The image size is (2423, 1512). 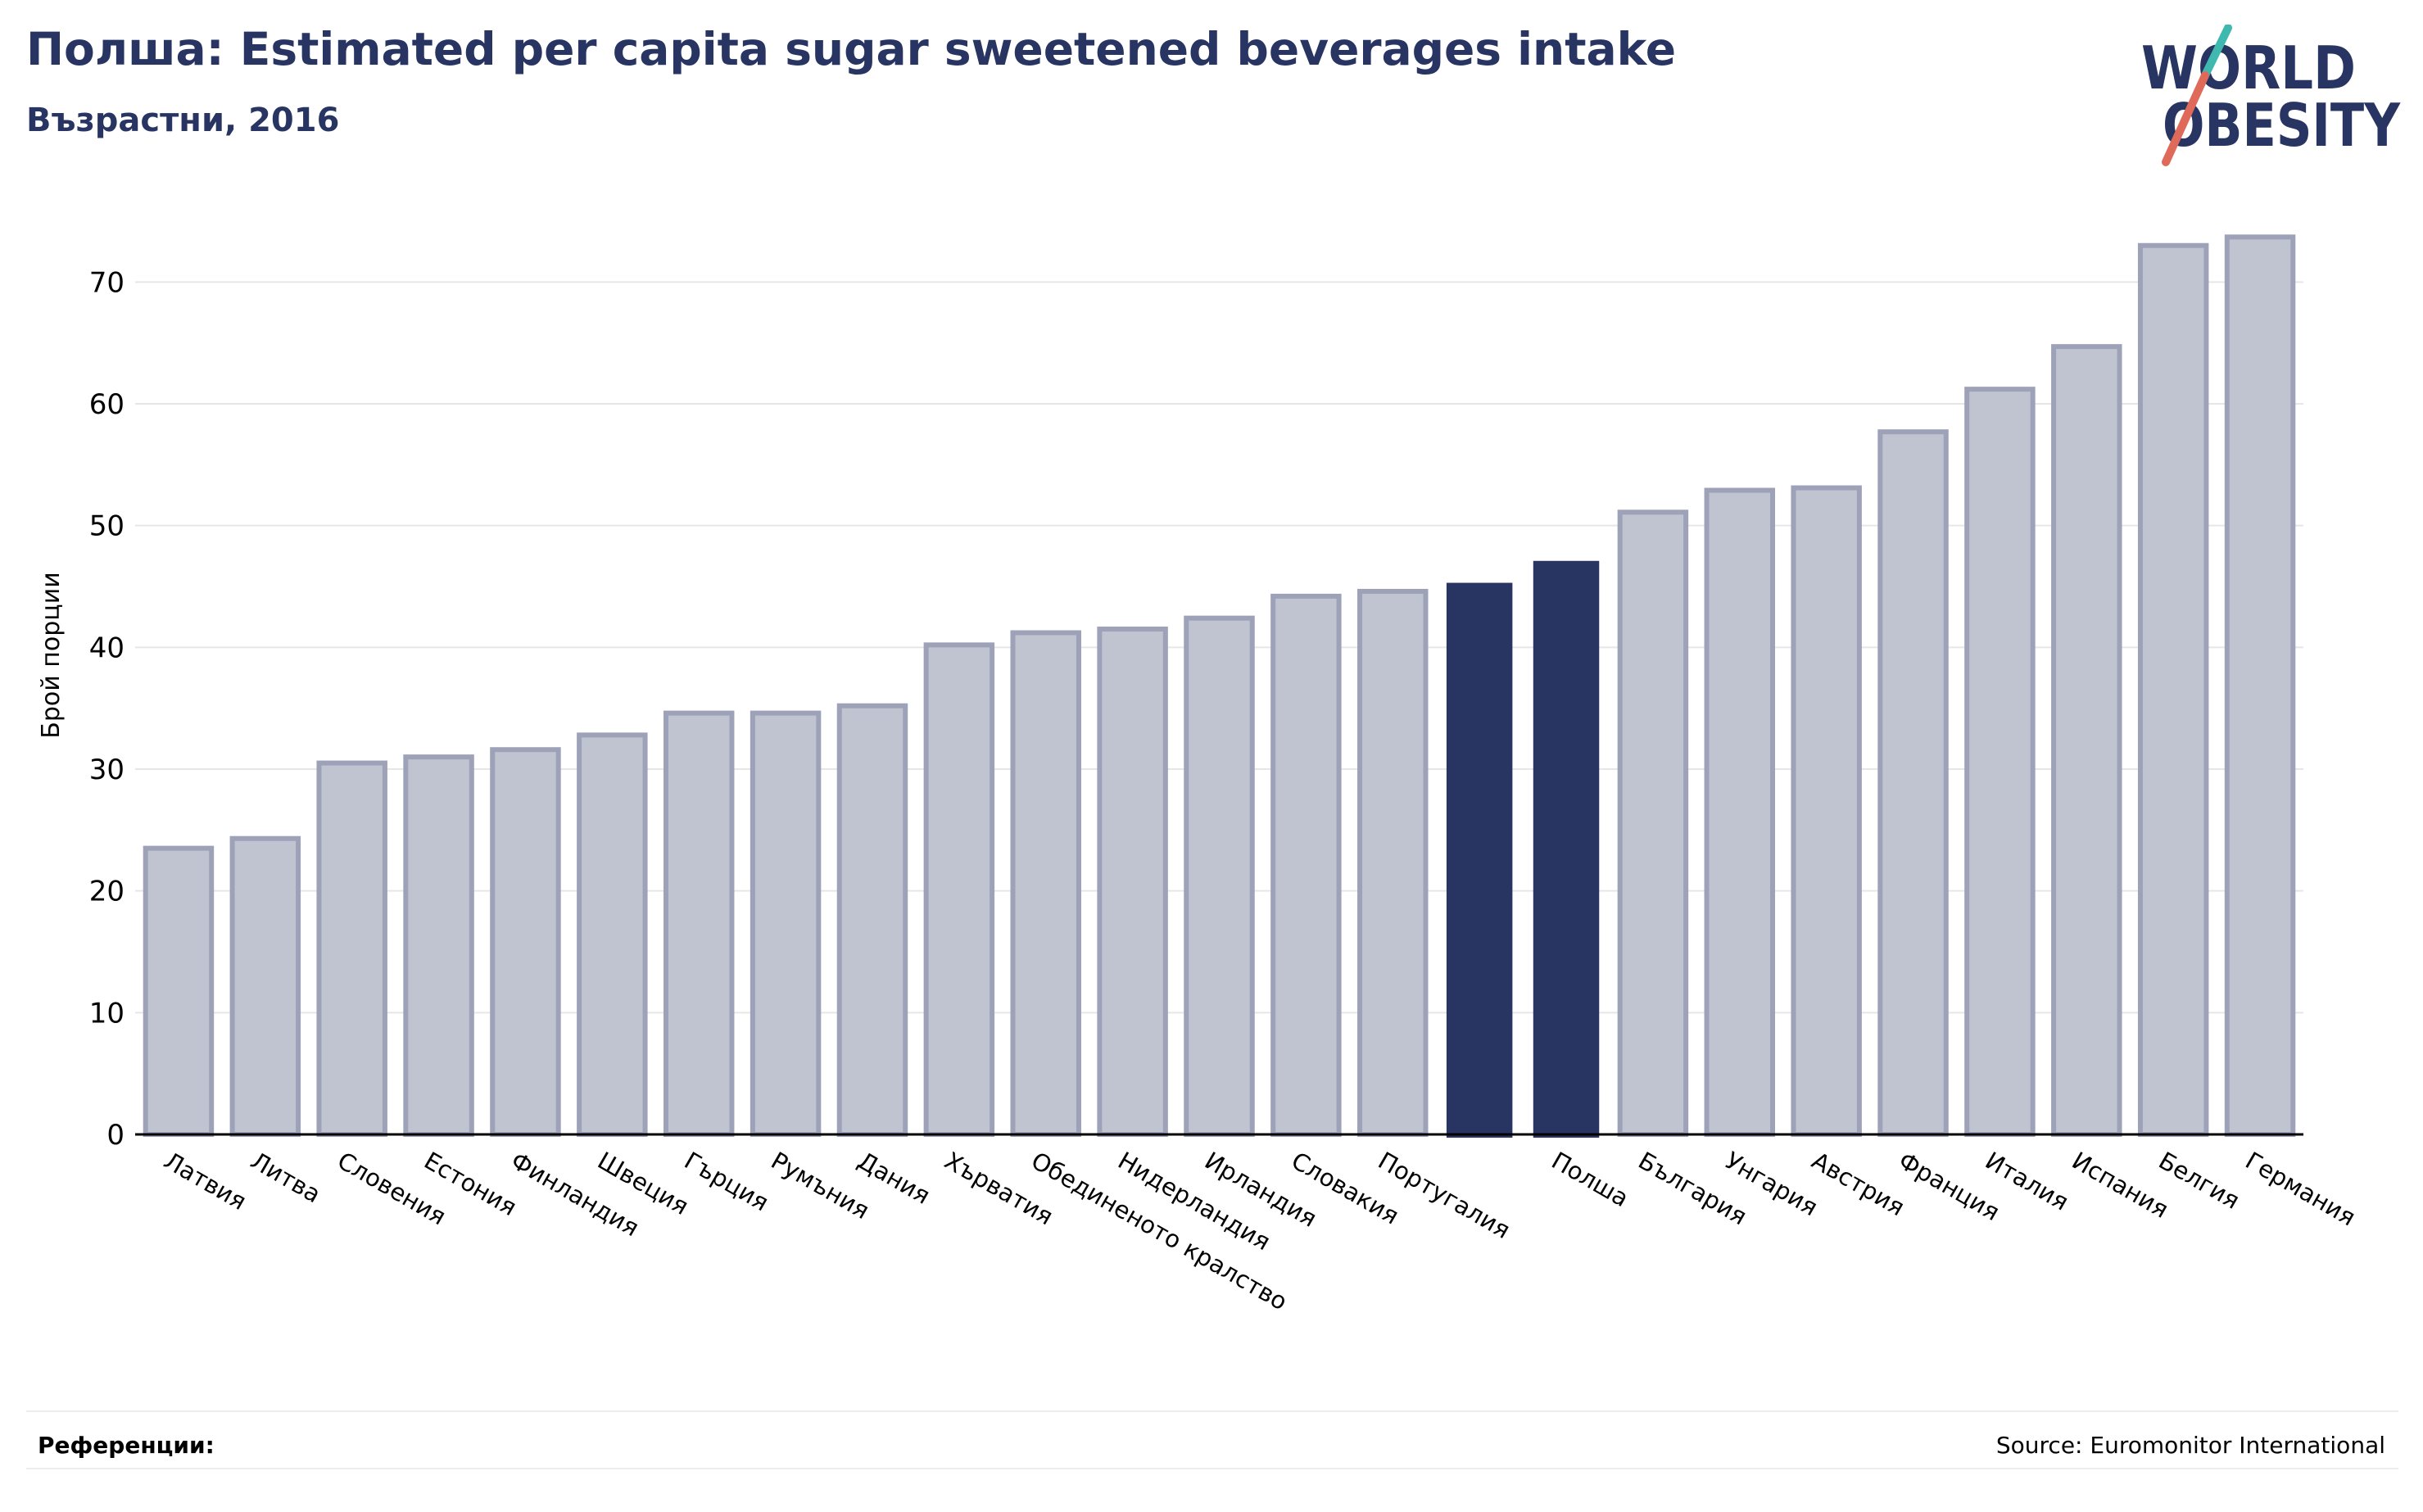 What do you see at coordinates (2282, 125) in the screenshot?
I see `svg-text: OBESITY` at bounding box center [2282, 125].